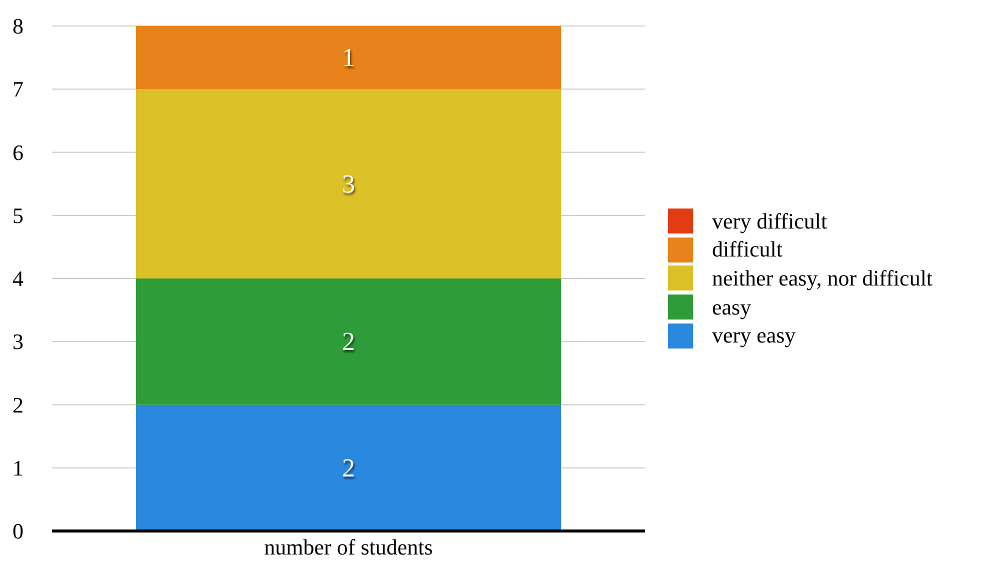 The width and height of the screenshot is (985, 567). Describe the element at coordinates (770, 221) in the screenshot. I see `legend-label: very difficult` at that location.